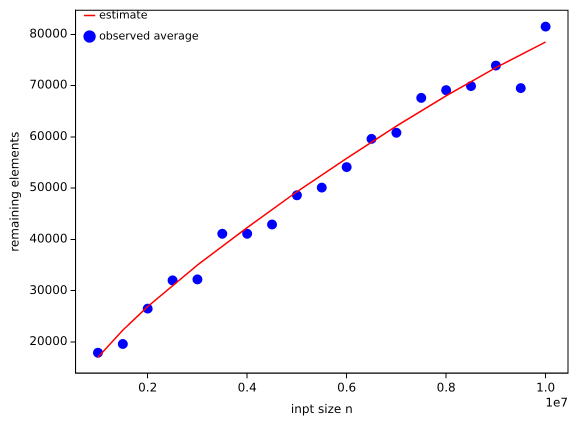 Image resolution: width=582 pixels, height=421 pixels. Describe the element at coordinates (48, 289) in the screenshot. I see `y-tick-label: 30000` at that location.